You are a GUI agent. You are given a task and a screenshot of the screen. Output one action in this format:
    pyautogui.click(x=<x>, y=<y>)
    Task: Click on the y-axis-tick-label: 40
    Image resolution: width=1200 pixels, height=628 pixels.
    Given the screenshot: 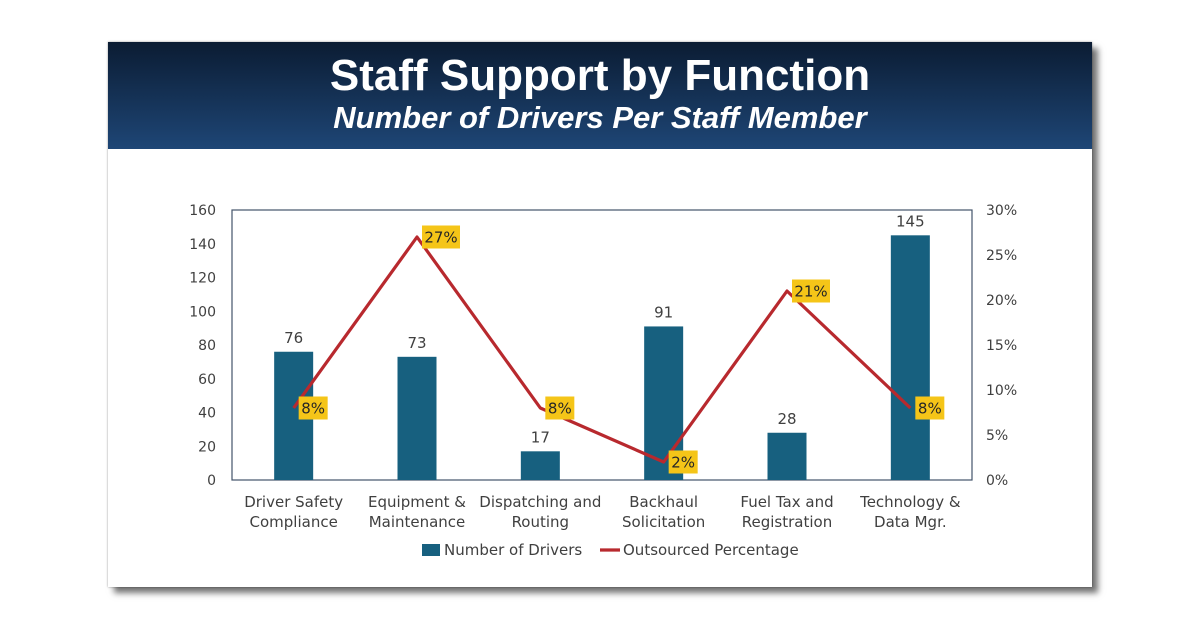 What is the action you would take?
    pyautogui.click(x=207, y=414)
    